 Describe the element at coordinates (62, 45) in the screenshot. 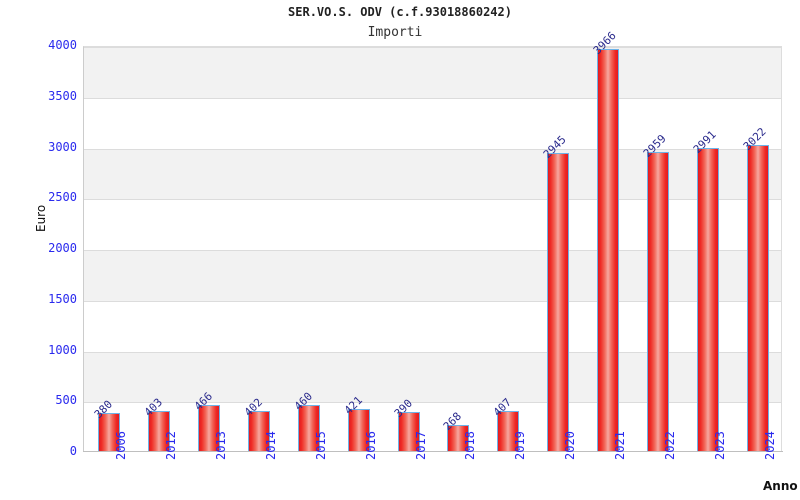

I see `y-axis-tick-label: 4000` at that location.